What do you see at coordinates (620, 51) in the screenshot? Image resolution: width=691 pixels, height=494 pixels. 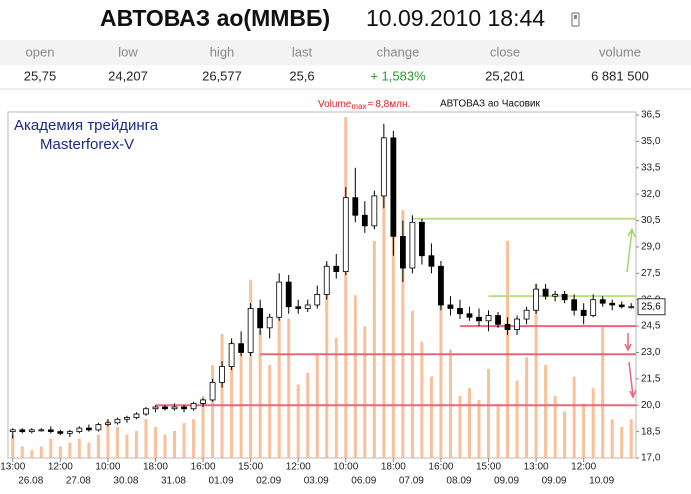 I see `table-column-label: volume` at bounding box center [620, 51].